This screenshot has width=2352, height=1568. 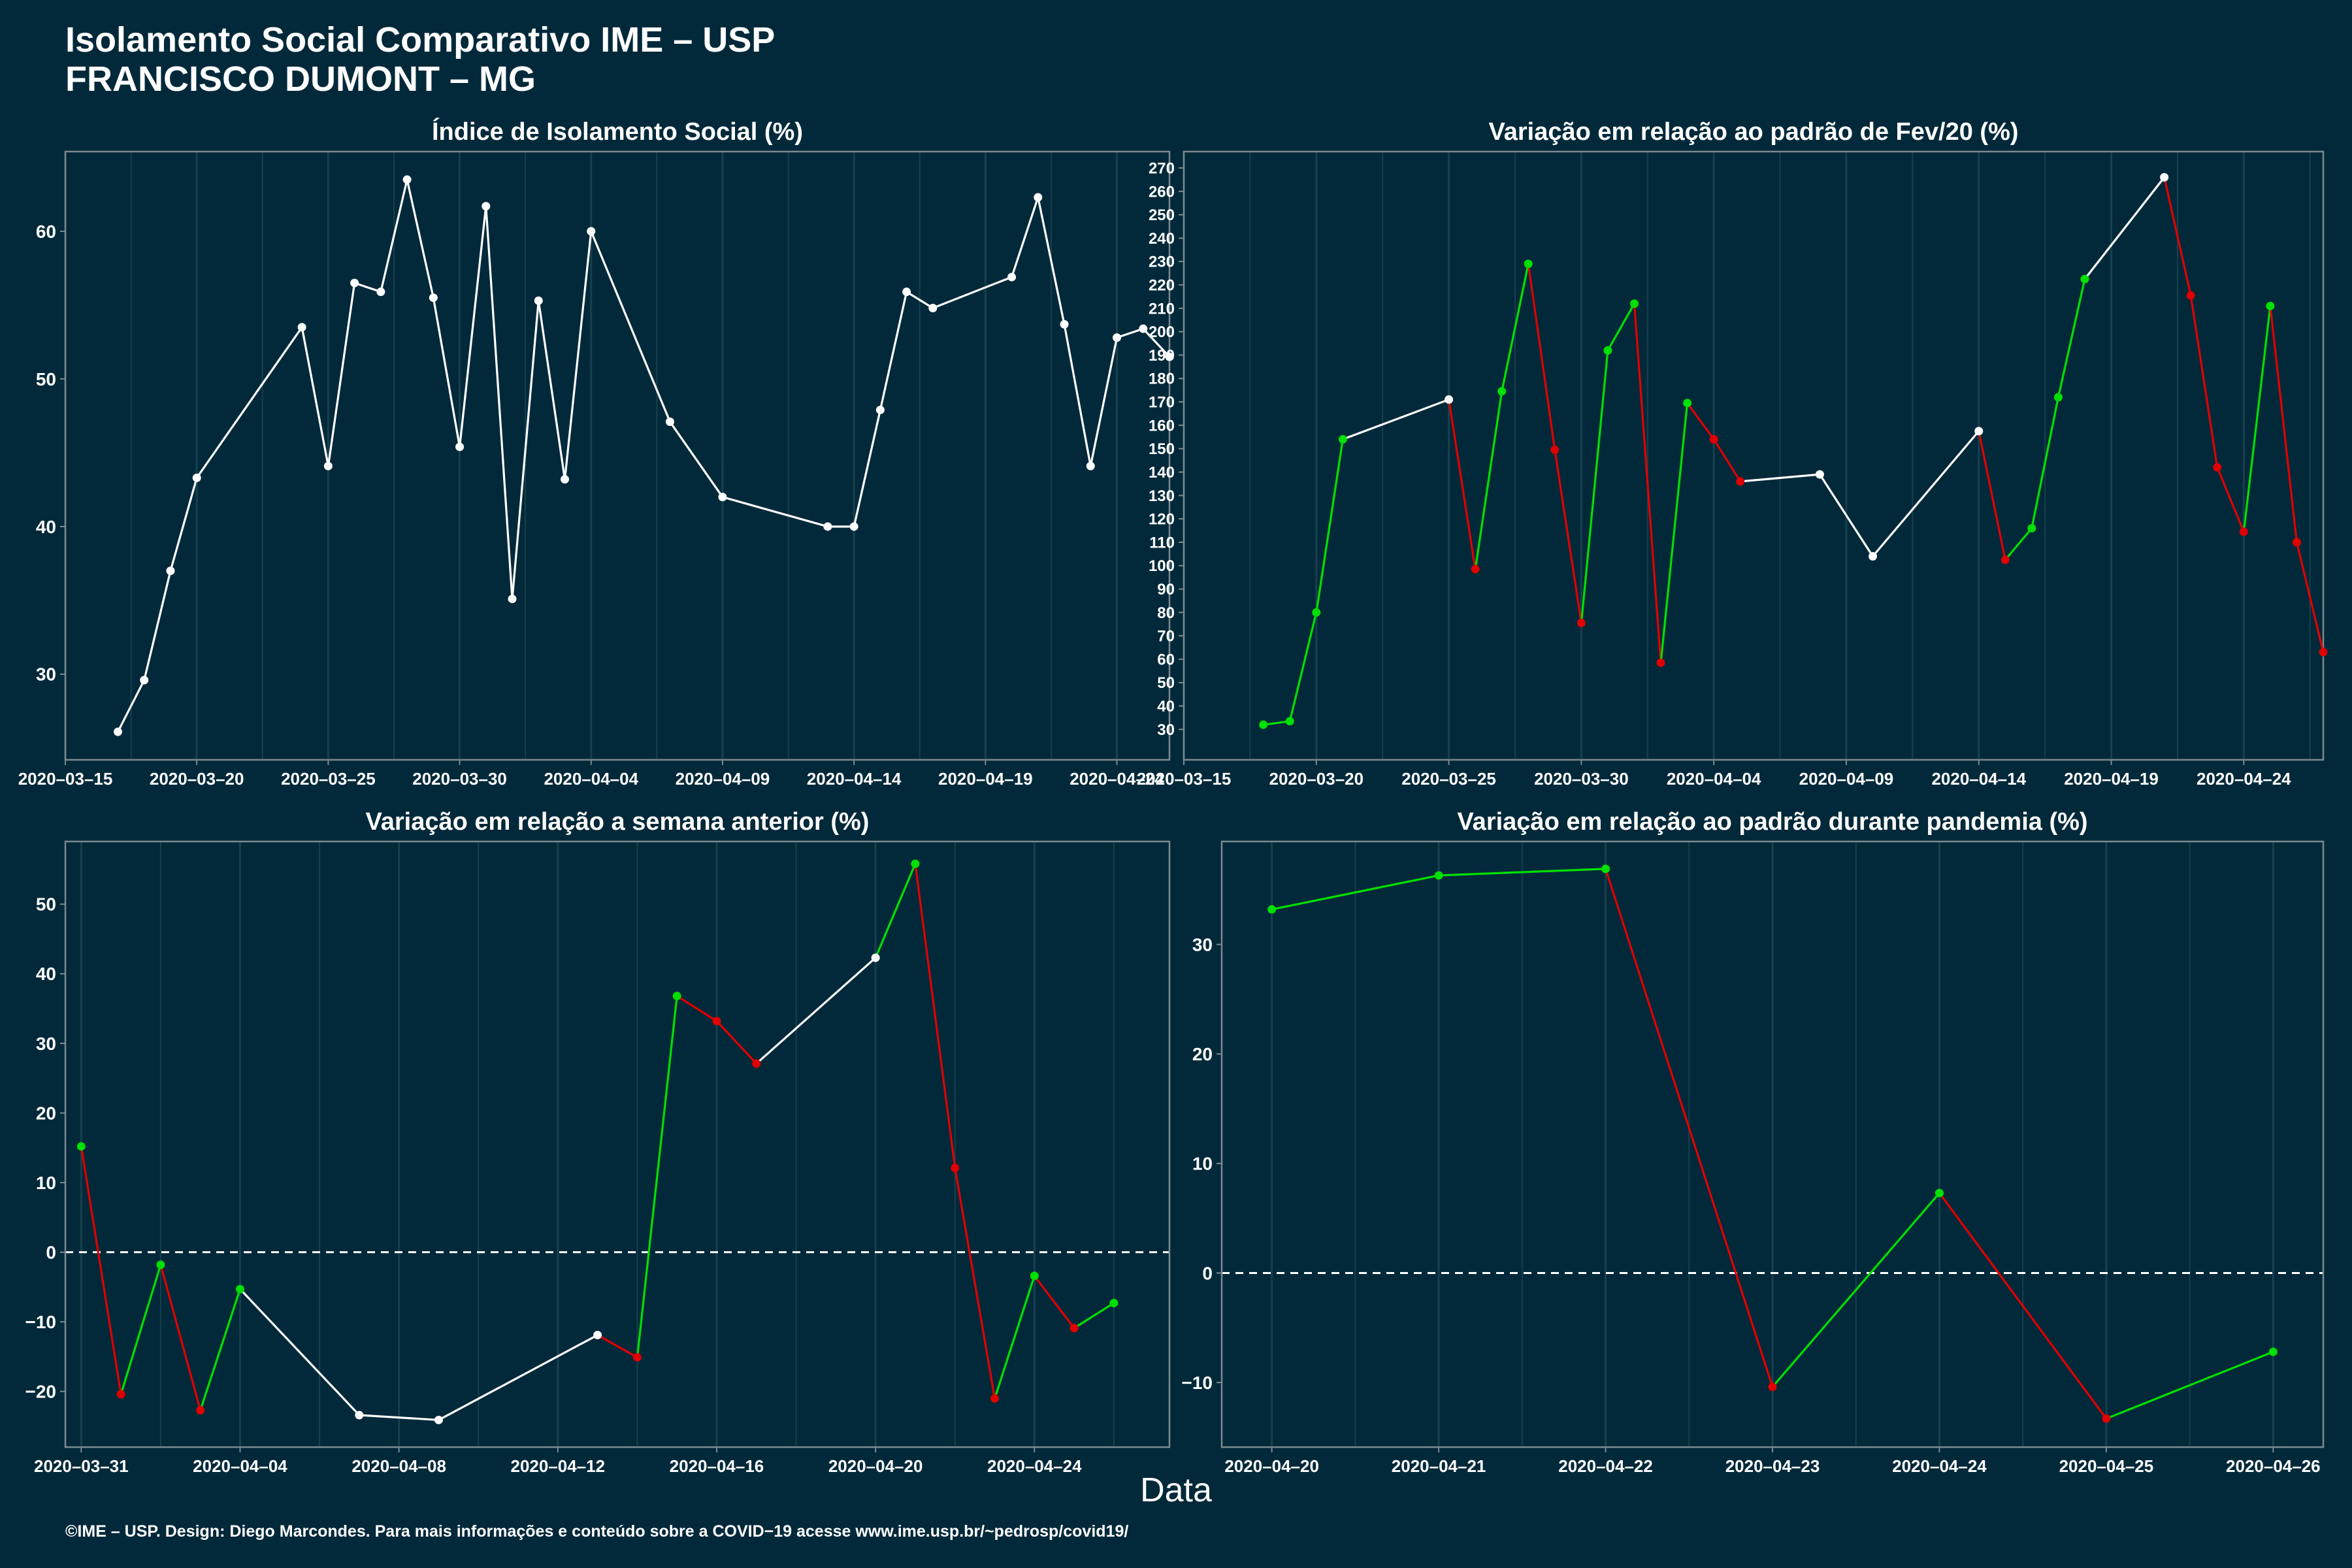 I want to click on x-tick-label: 2020–04–24, so click(x=2244, y=779).